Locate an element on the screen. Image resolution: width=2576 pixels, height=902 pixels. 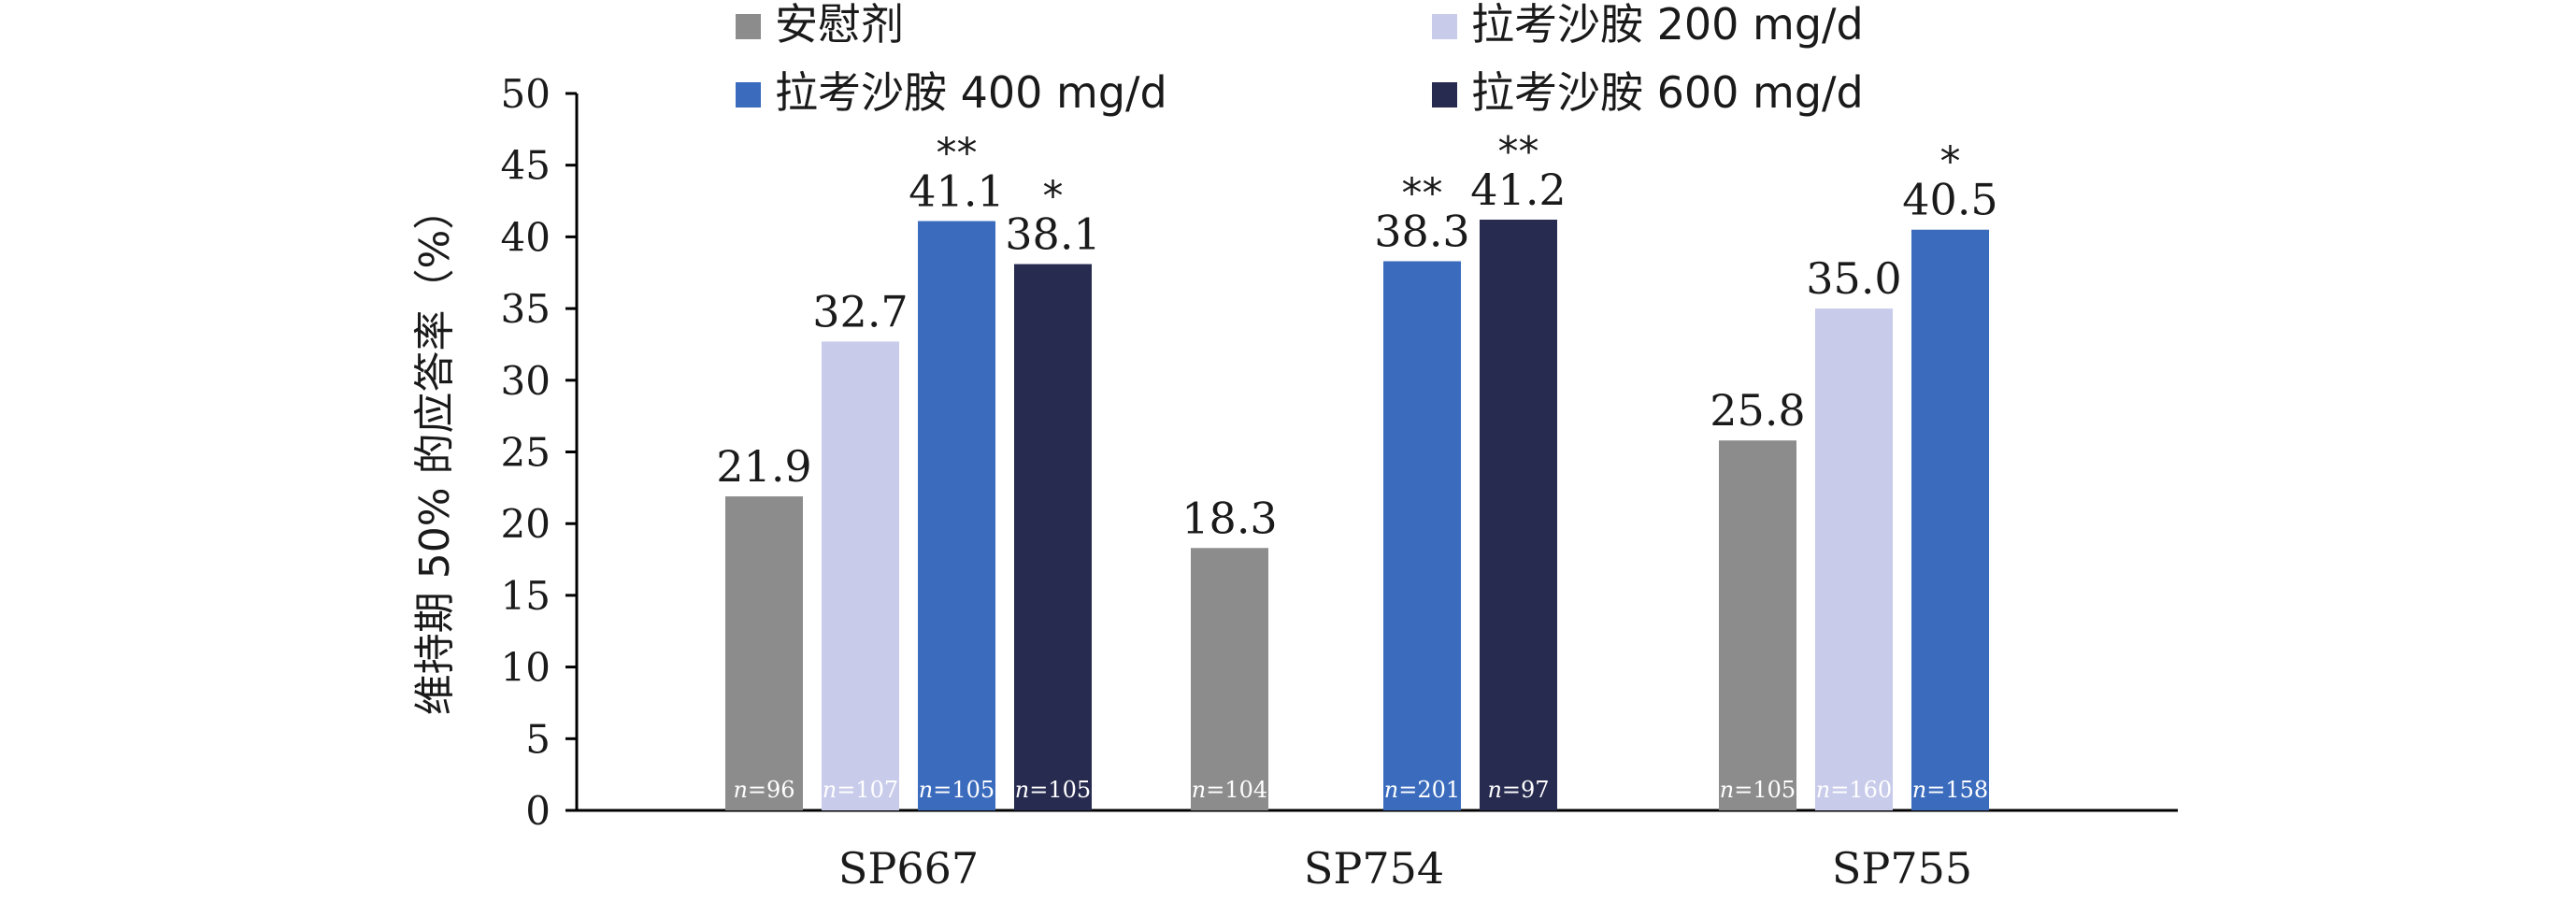
data-label: 38.3 is located at coordinates (1421, 231).